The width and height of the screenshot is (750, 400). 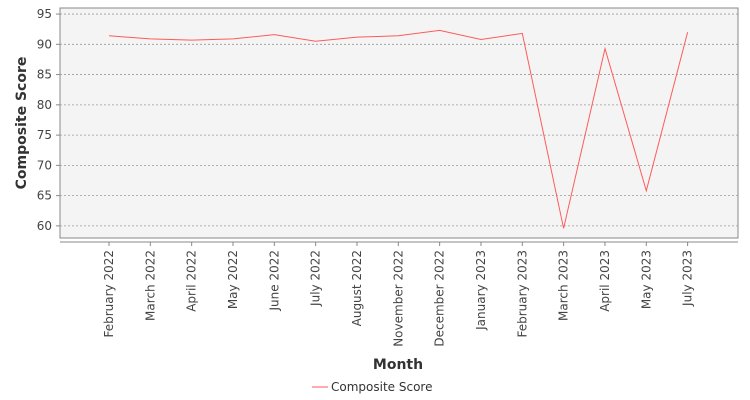 I want to click on x-tick-label: December 2022, so click(x=440, y=298).